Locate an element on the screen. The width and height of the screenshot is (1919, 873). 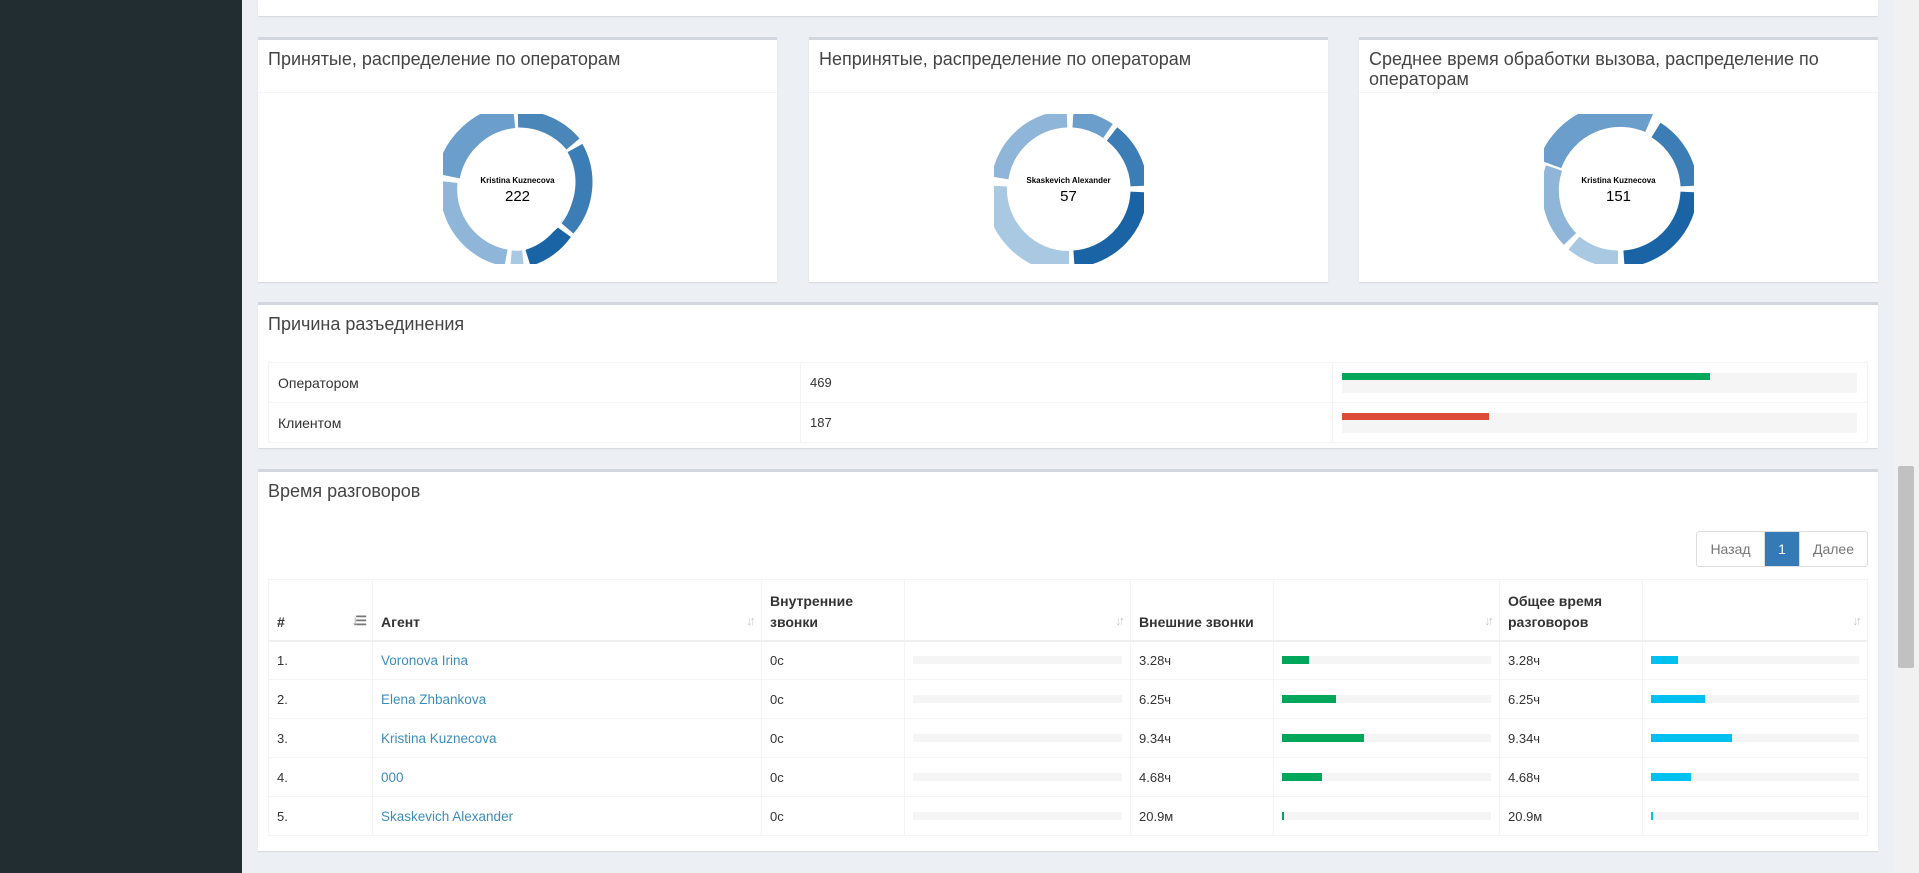
col-header-total-bar: ↓↑ is located at coordinates (1755, 610).